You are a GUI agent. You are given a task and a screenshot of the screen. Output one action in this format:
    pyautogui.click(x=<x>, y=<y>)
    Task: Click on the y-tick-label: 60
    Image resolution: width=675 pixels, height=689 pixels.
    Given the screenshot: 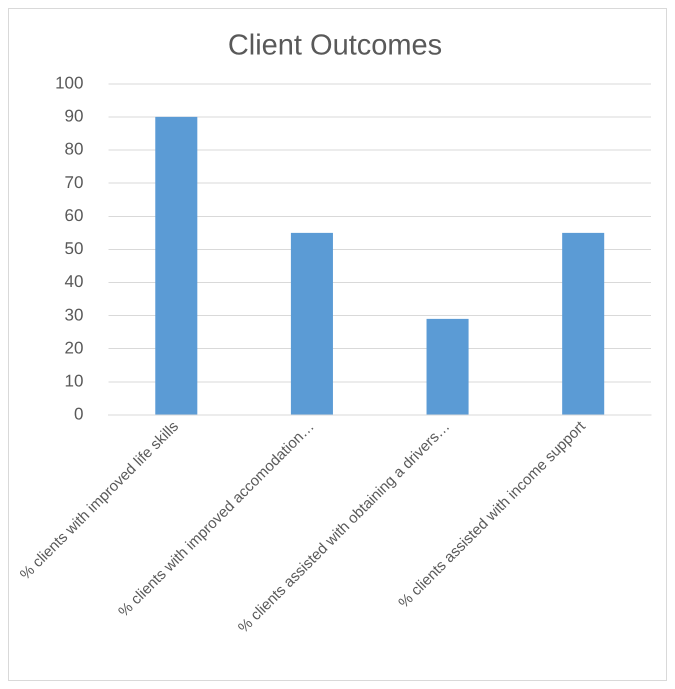 What is the action you would take?
    pyautogui.click(x=74, y=215)
    